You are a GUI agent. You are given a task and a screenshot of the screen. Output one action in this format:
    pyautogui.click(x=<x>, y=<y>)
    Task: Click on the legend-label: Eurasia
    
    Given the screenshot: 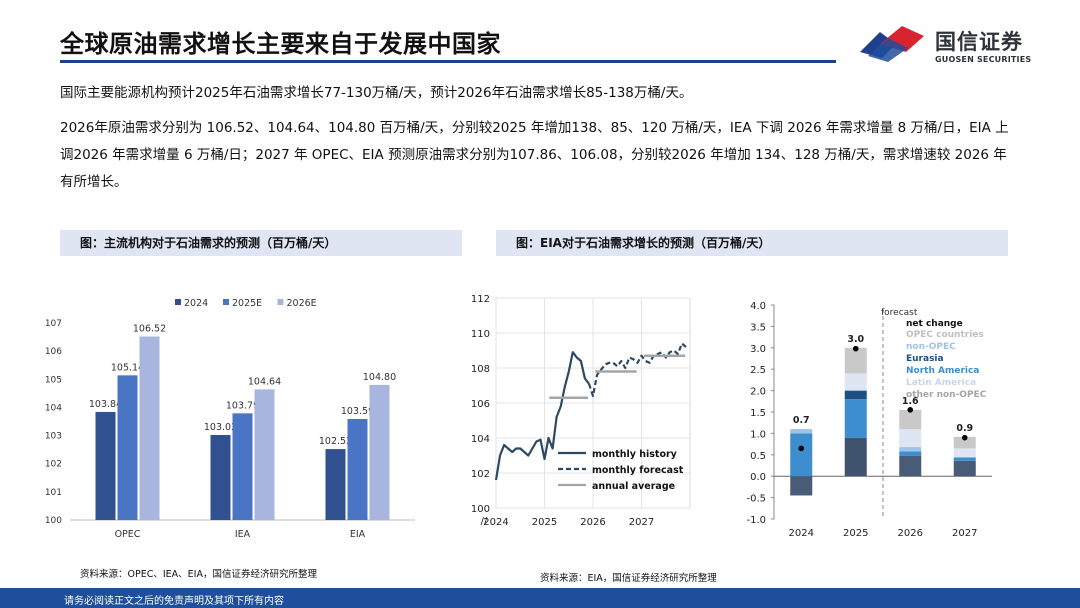 What is the action you would take?
    pyautogui.click(x=925, y=359)
    